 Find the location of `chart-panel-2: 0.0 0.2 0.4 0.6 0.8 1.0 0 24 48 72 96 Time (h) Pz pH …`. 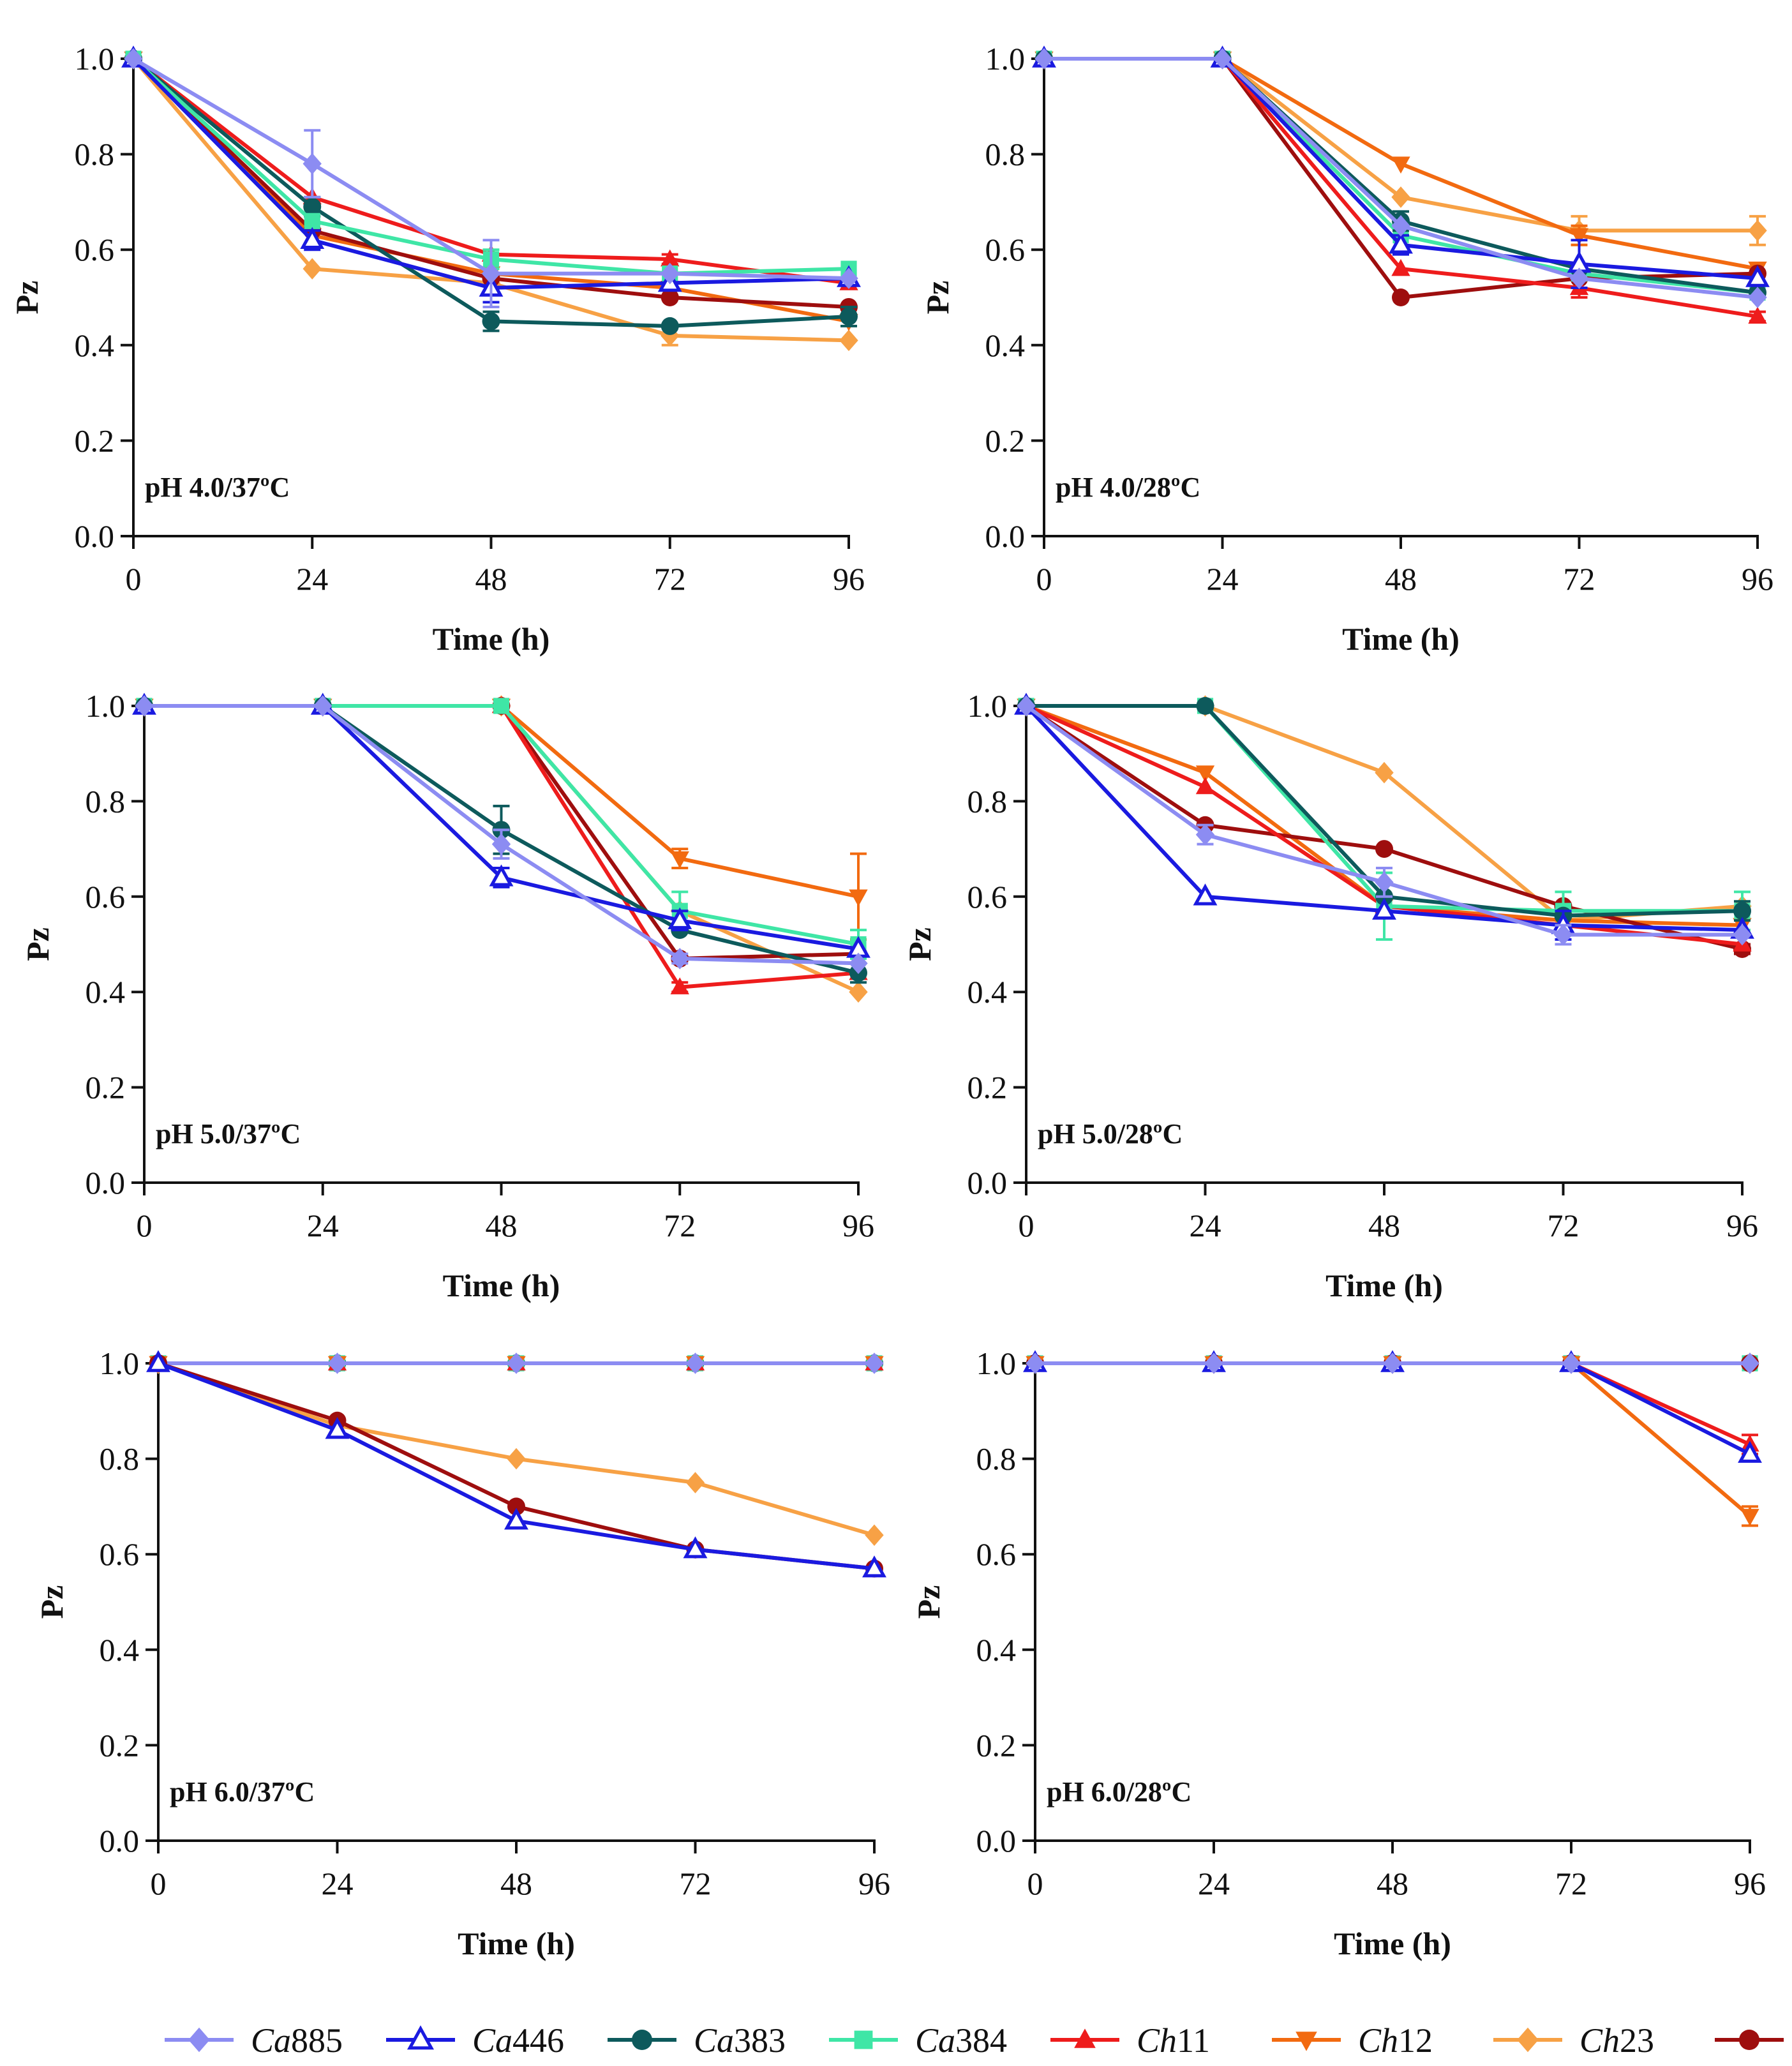

chart-panel-2: 0.0 0.2 0.4 0.6 0.8 1.0 0 24 48 72 96 Time (h) Pz pH … is located at coordinates (1346, 349).